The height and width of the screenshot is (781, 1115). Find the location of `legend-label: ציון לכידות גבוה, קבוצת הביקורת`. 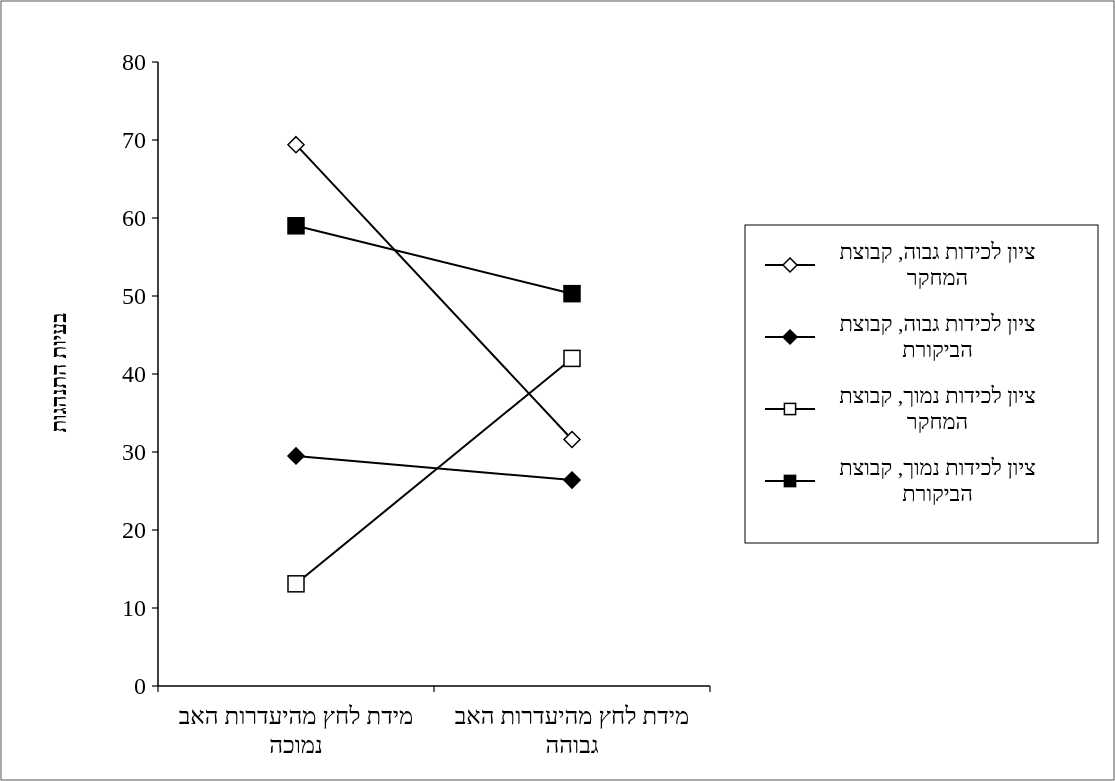

legend-label: ציון לכידות גבוה, קבוצת הביקורת is located at coordinates (937, 337).